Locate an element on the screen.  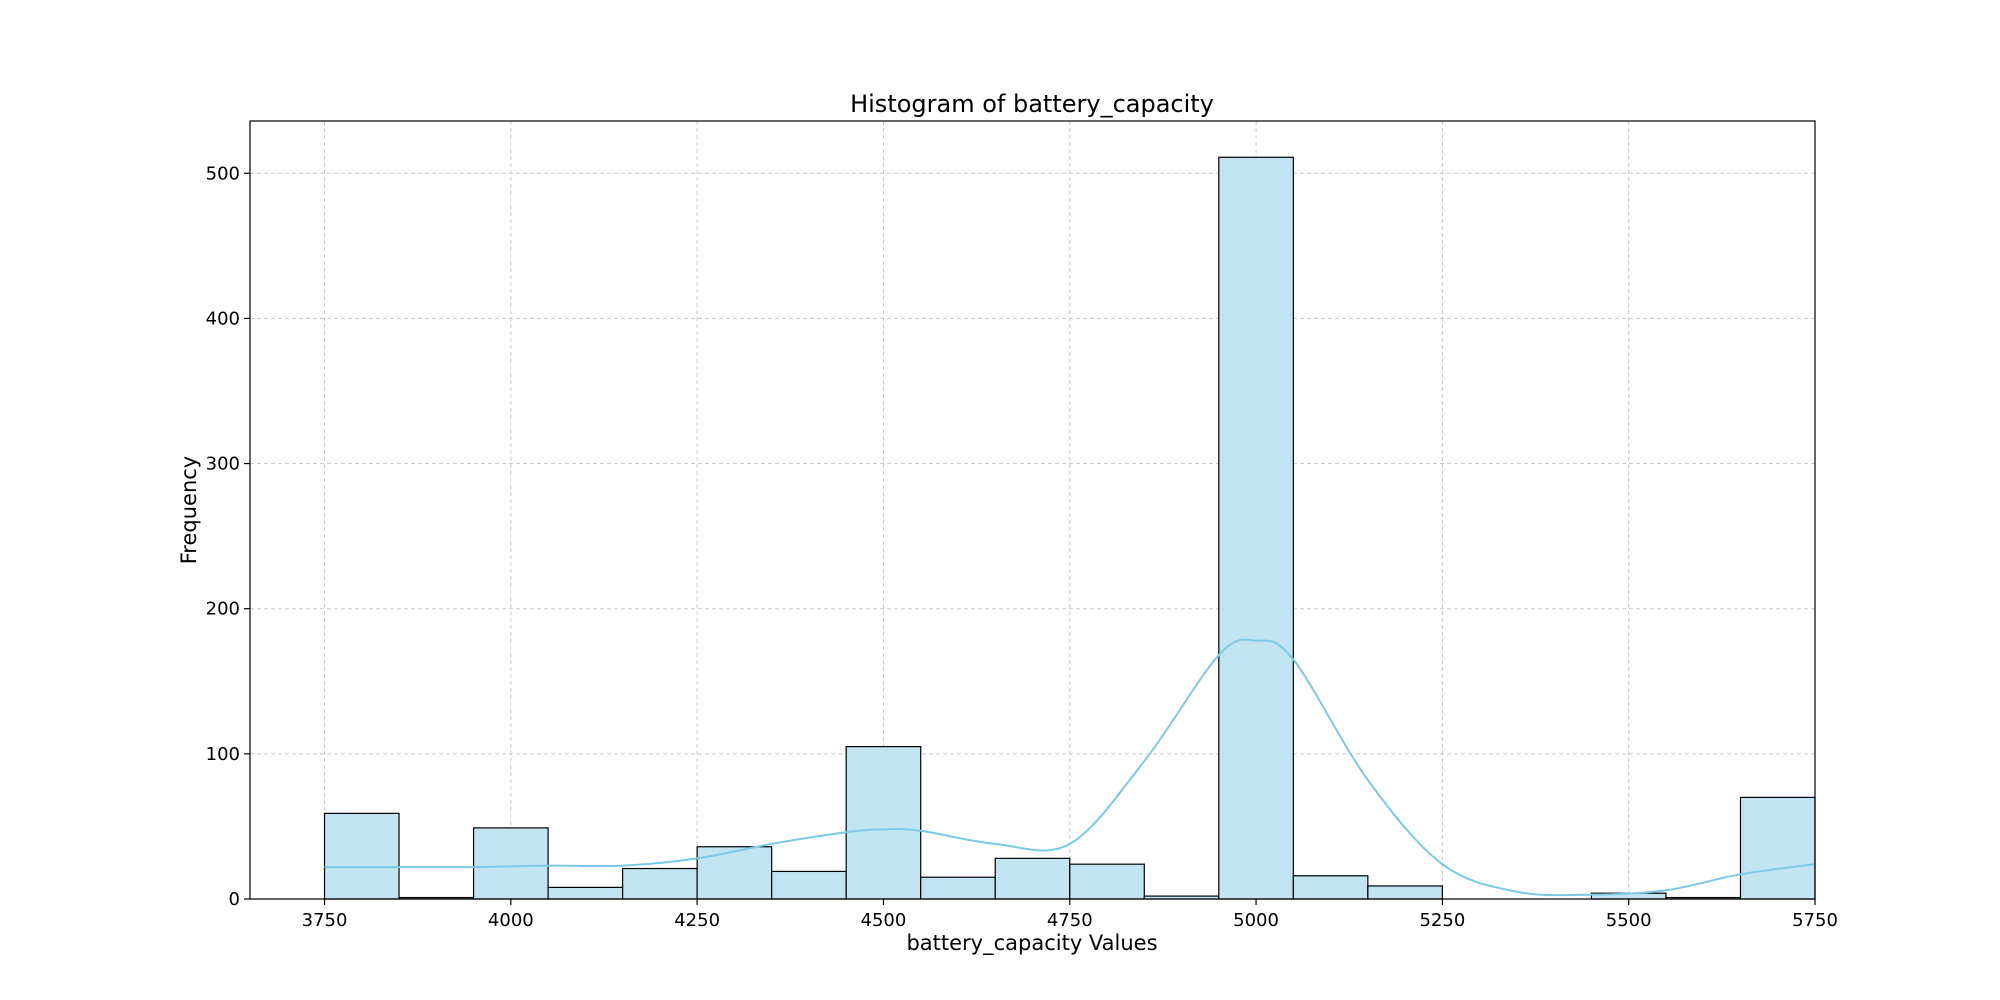
y-tick-label: 300 is located at coordinates (223, 464).